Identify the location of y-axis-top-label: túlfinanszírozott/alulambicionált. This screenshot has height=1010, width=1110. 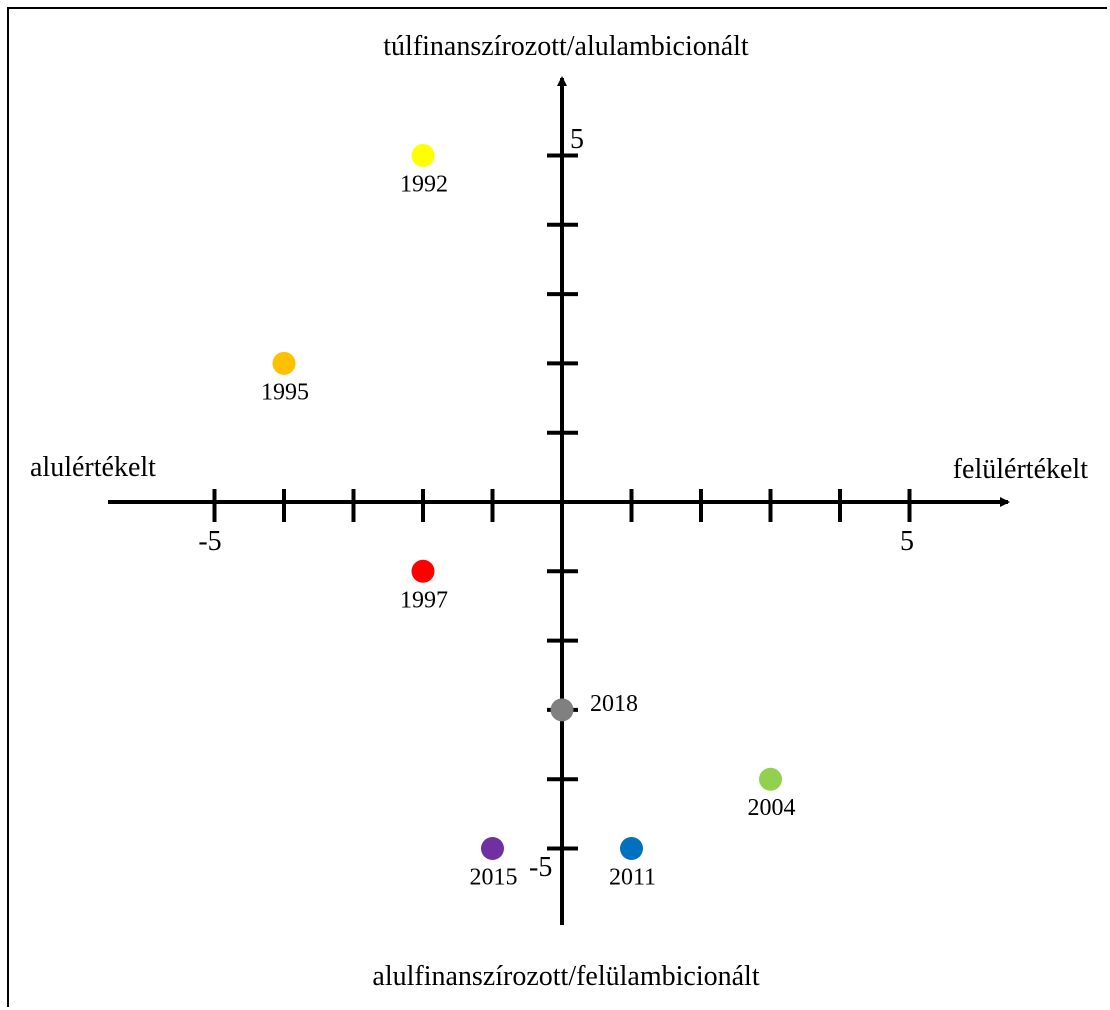
(566, 46).